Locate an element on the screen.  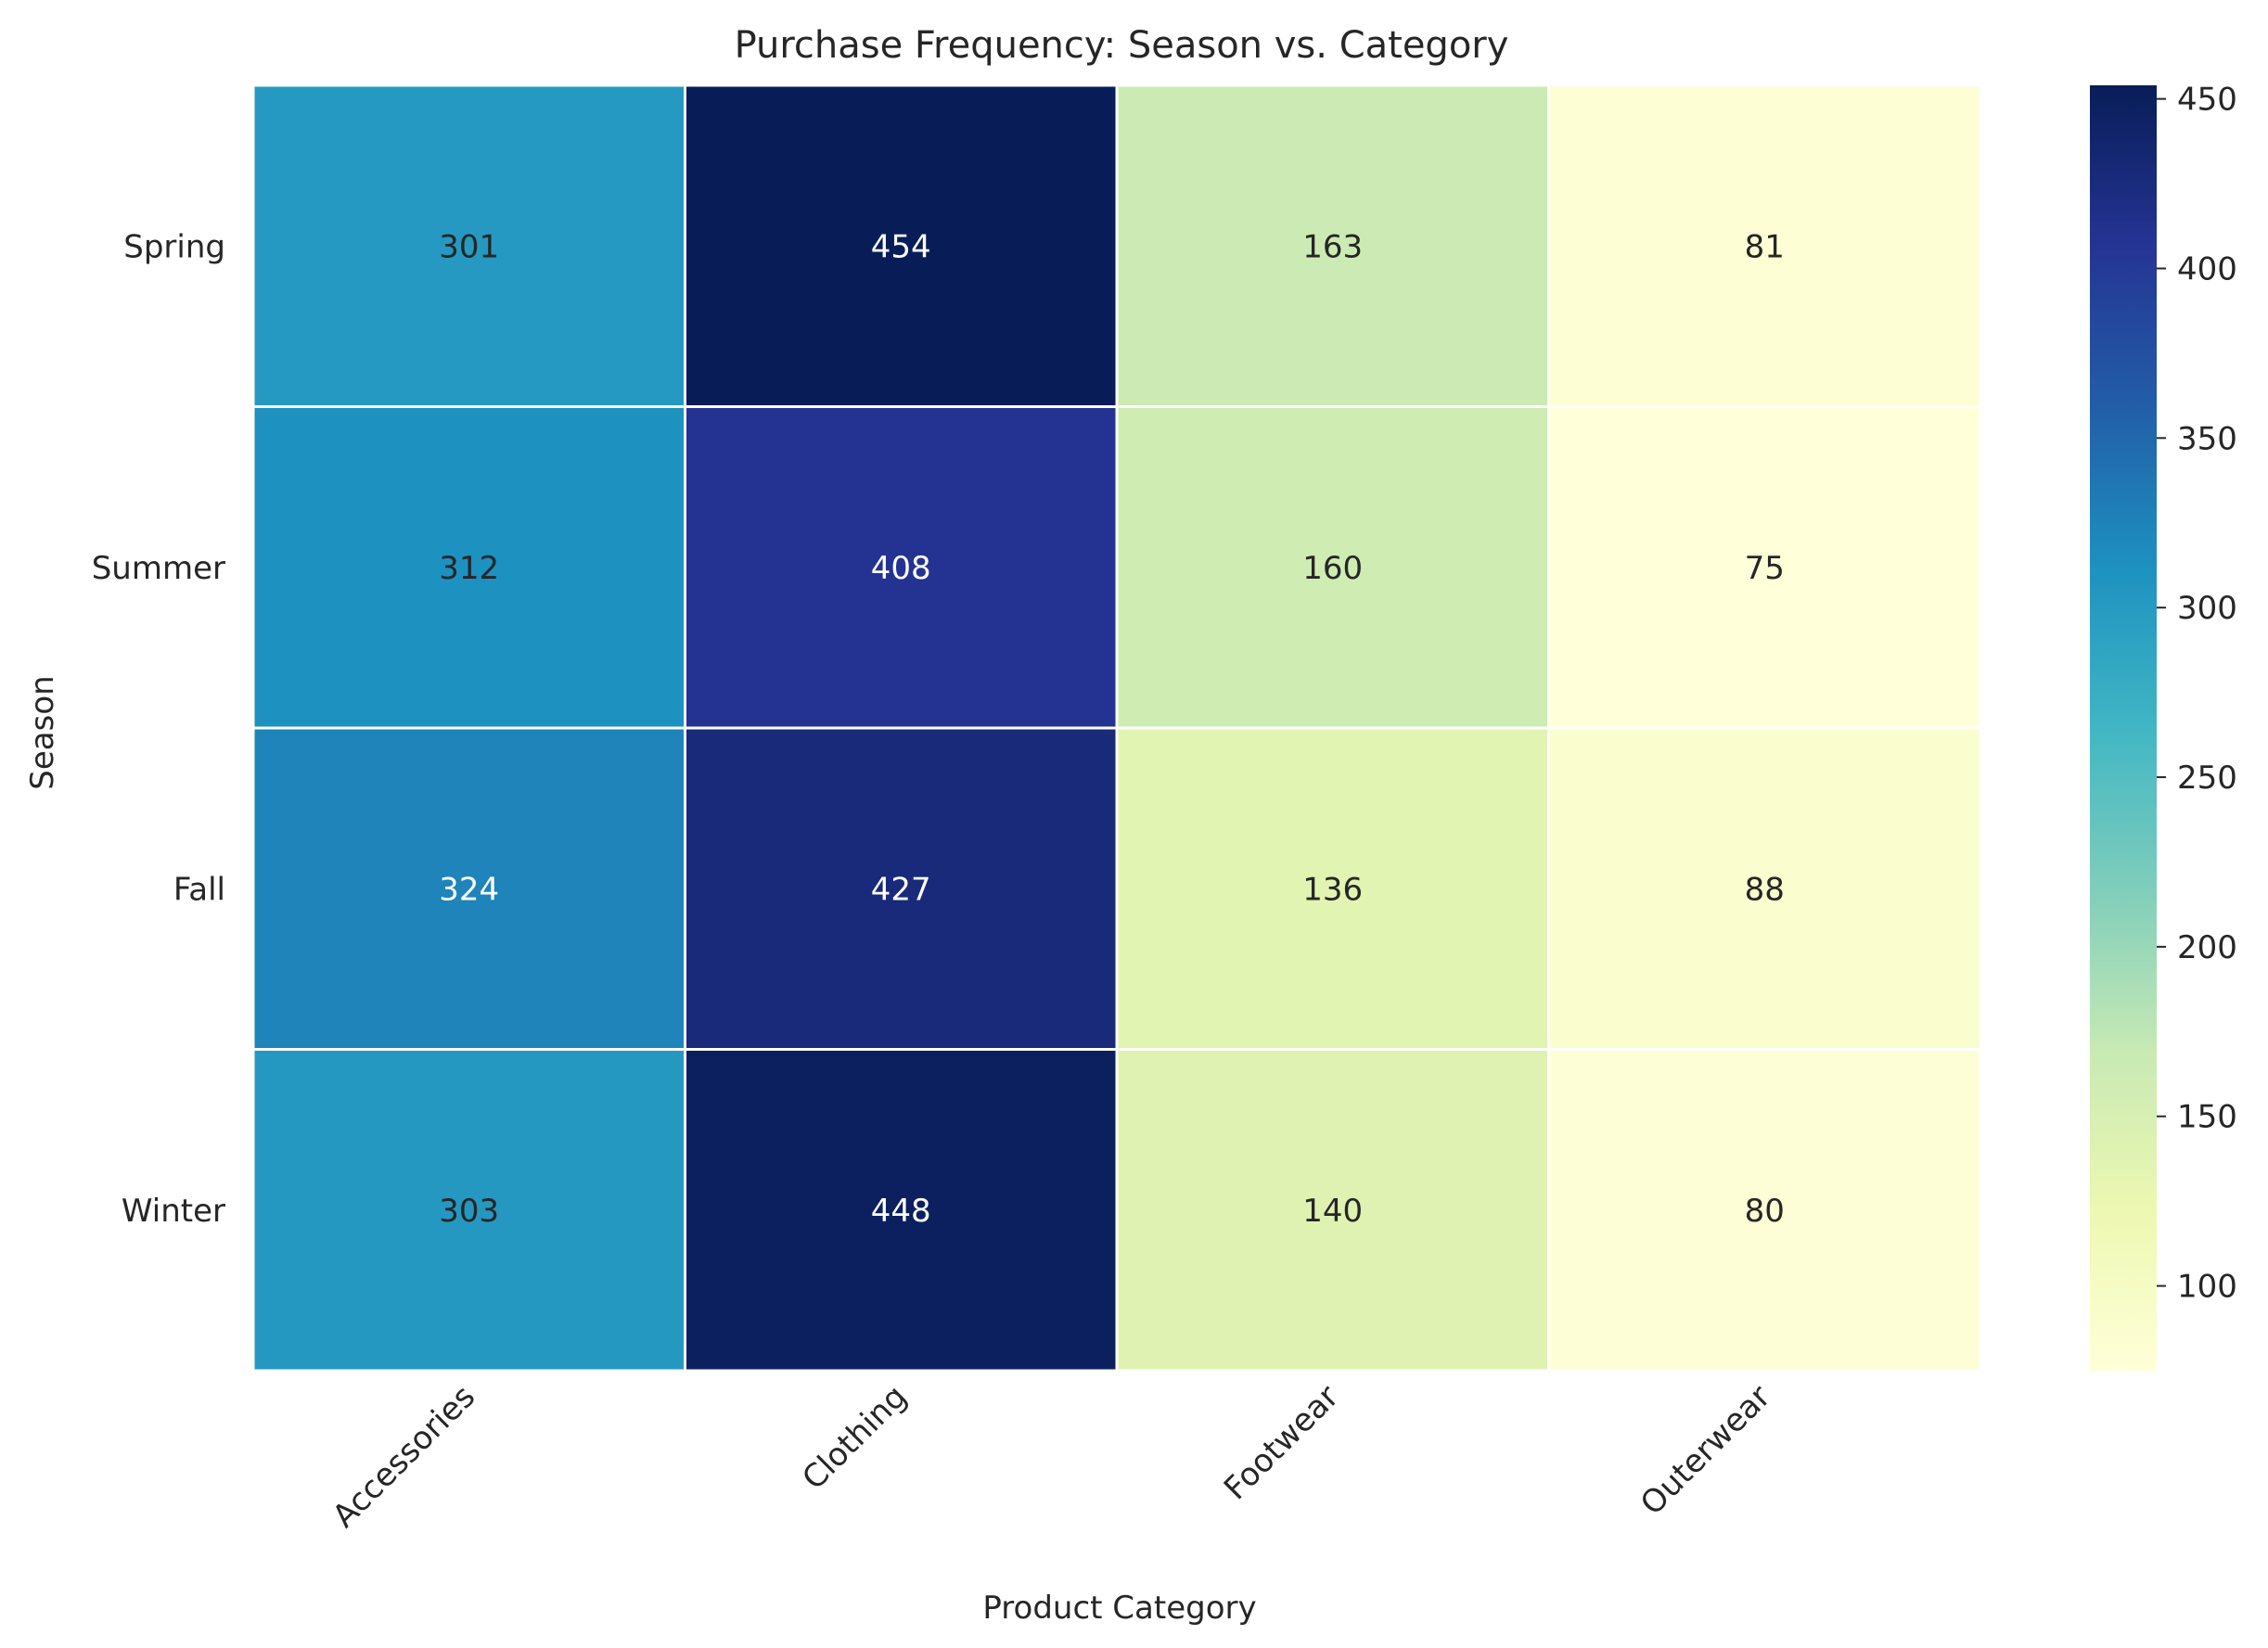
y-tick-label: Spring is located at coordinates (174, 246).